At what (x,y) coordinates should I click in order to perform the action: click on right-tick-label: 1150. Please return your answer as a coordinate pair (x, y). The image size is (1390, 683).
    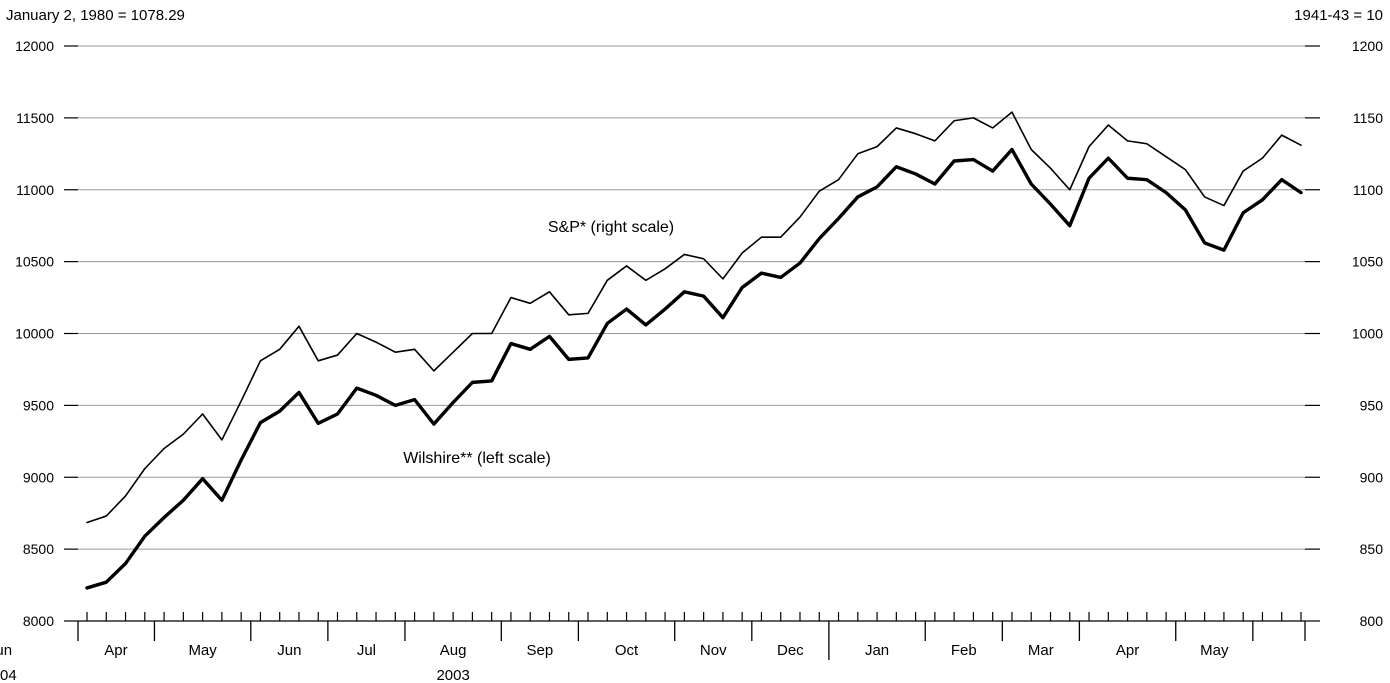
    Looking at the image, I should click on (1368, 118).